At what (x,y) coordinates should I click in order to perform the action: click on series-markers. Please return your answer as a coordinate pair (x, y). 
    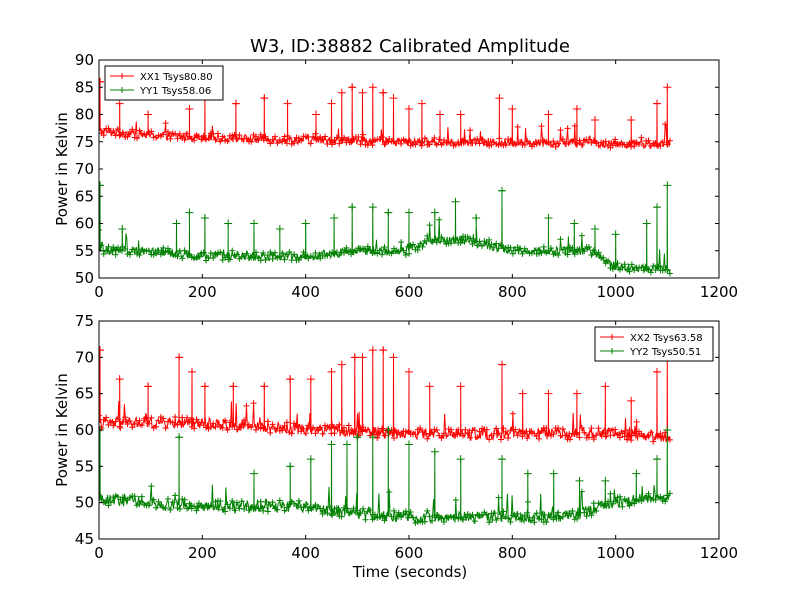
    Looking at the image, I should click on (386, 114).